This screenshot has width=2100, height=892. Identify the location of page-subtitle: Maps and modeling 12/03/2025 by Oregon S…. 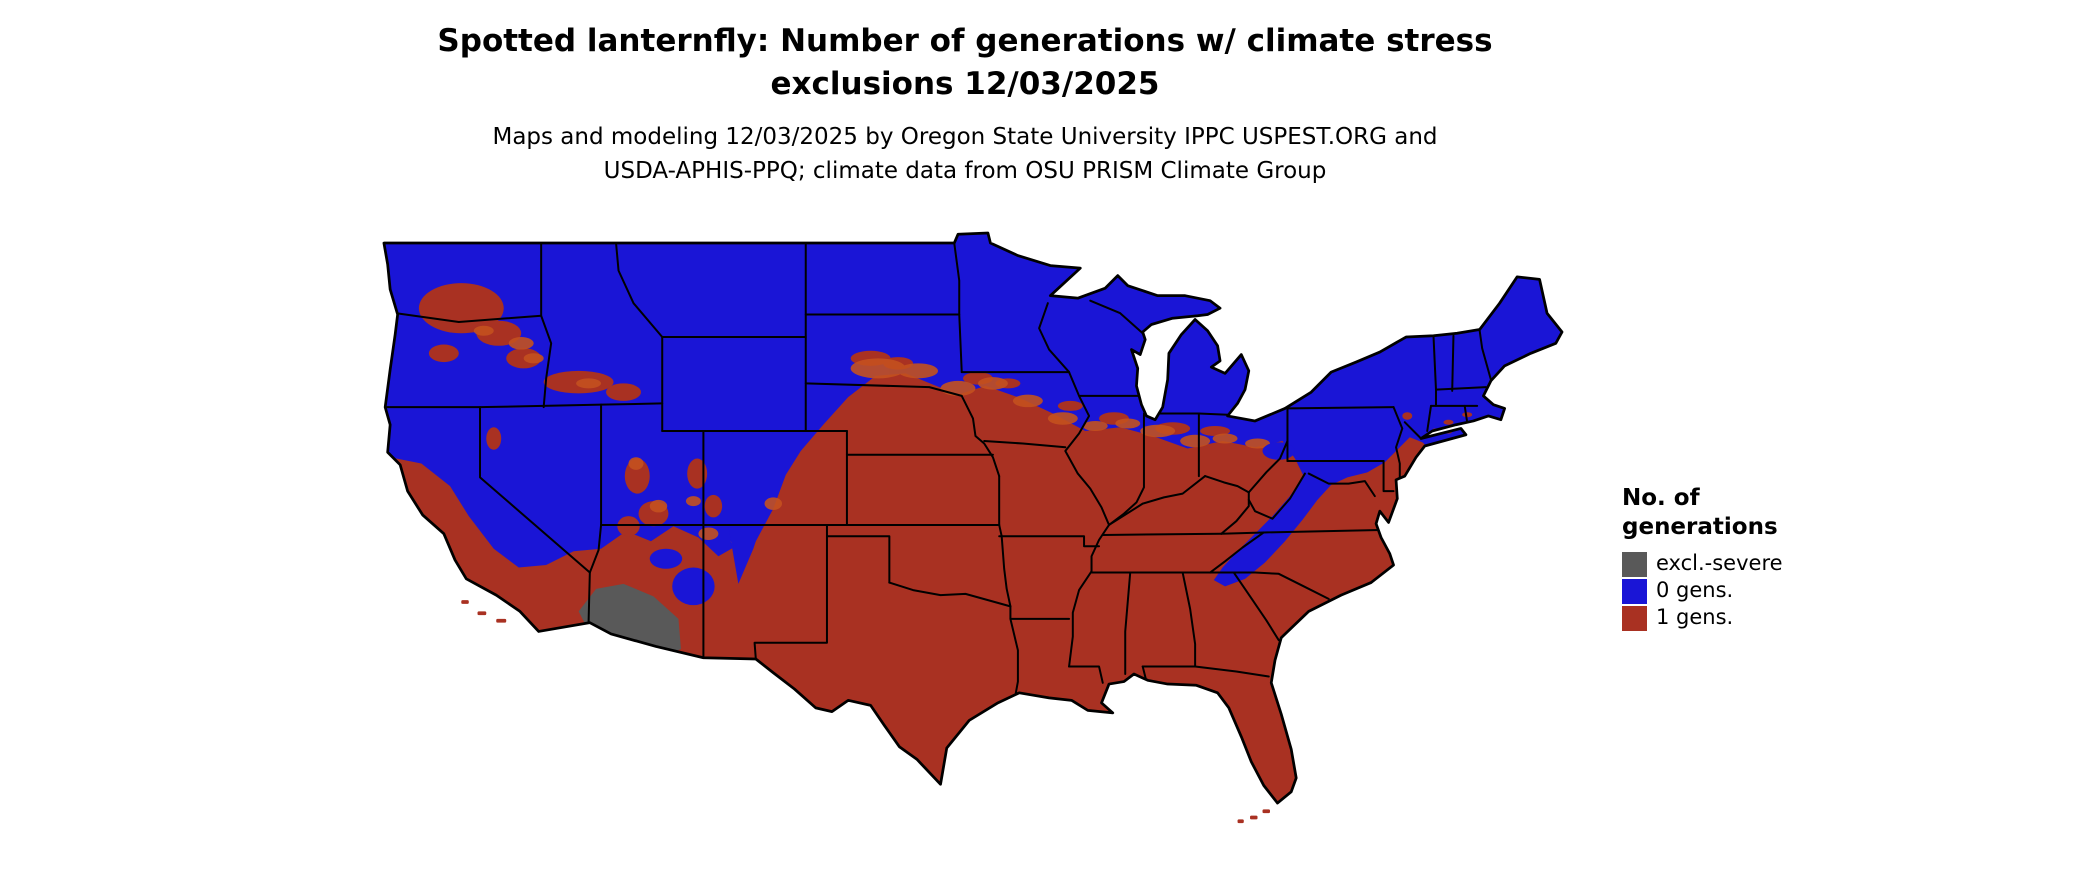
(965, 154).